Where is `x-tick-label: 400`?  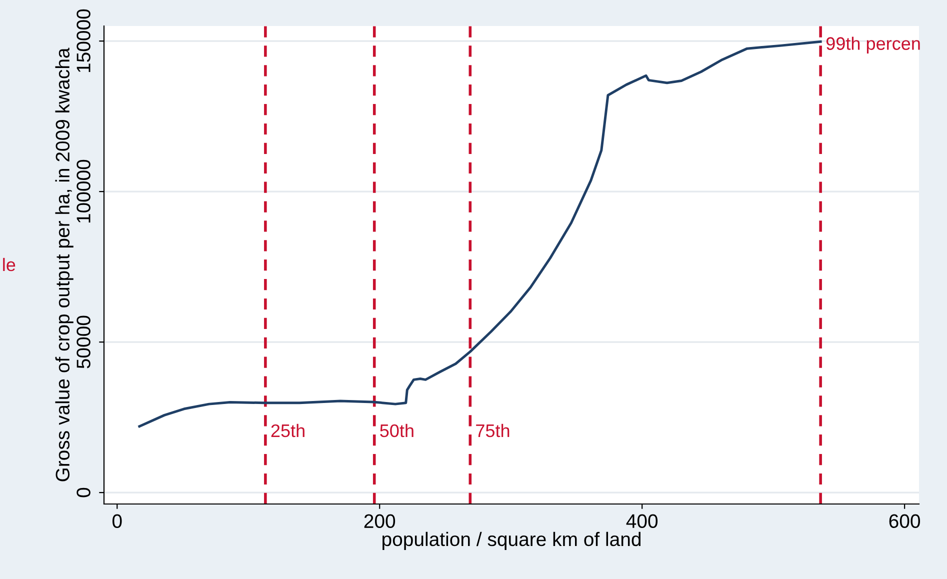 x-tick-label: 400 is located at coordinates (642, 521).